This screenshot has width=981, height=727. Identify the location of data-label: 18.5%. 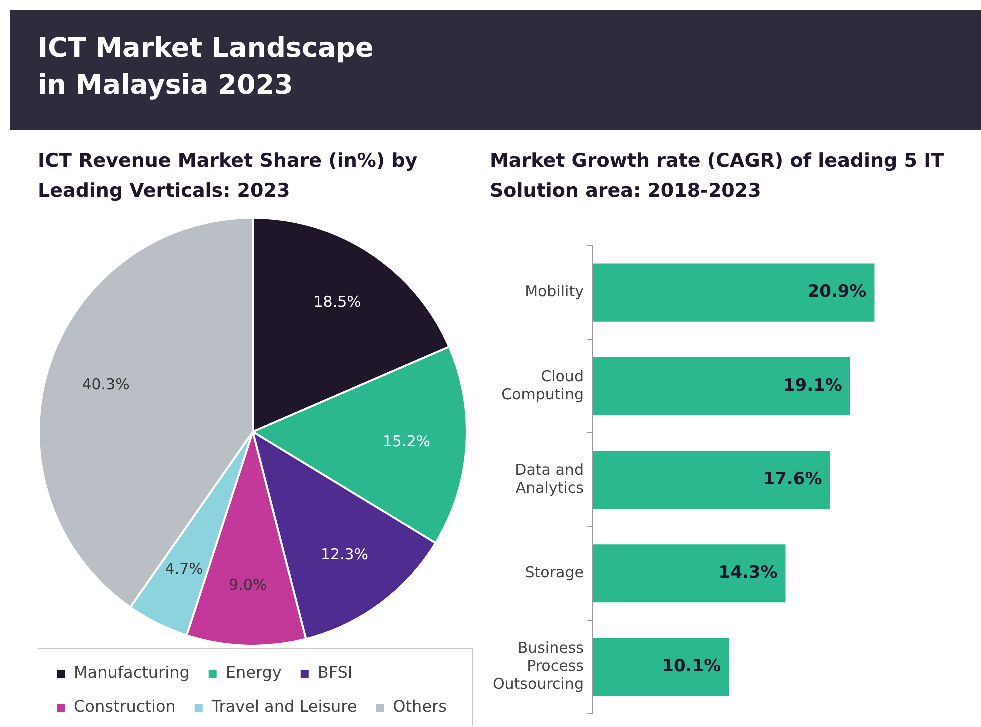
(338, 302).